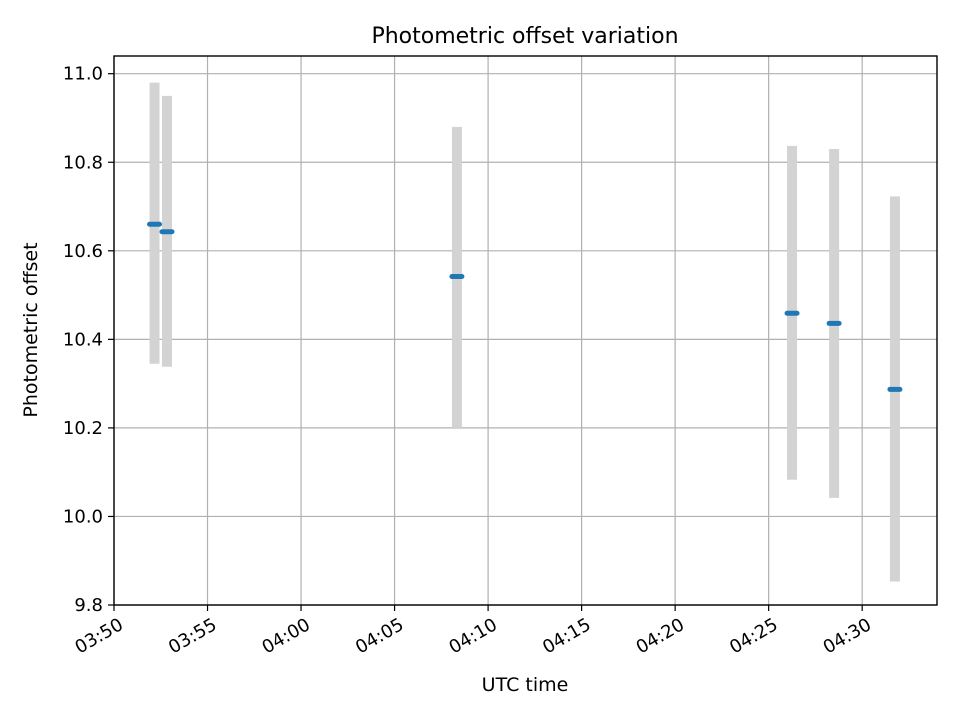  I want to click on y-tick-label: 10.8, so click(83, 162).